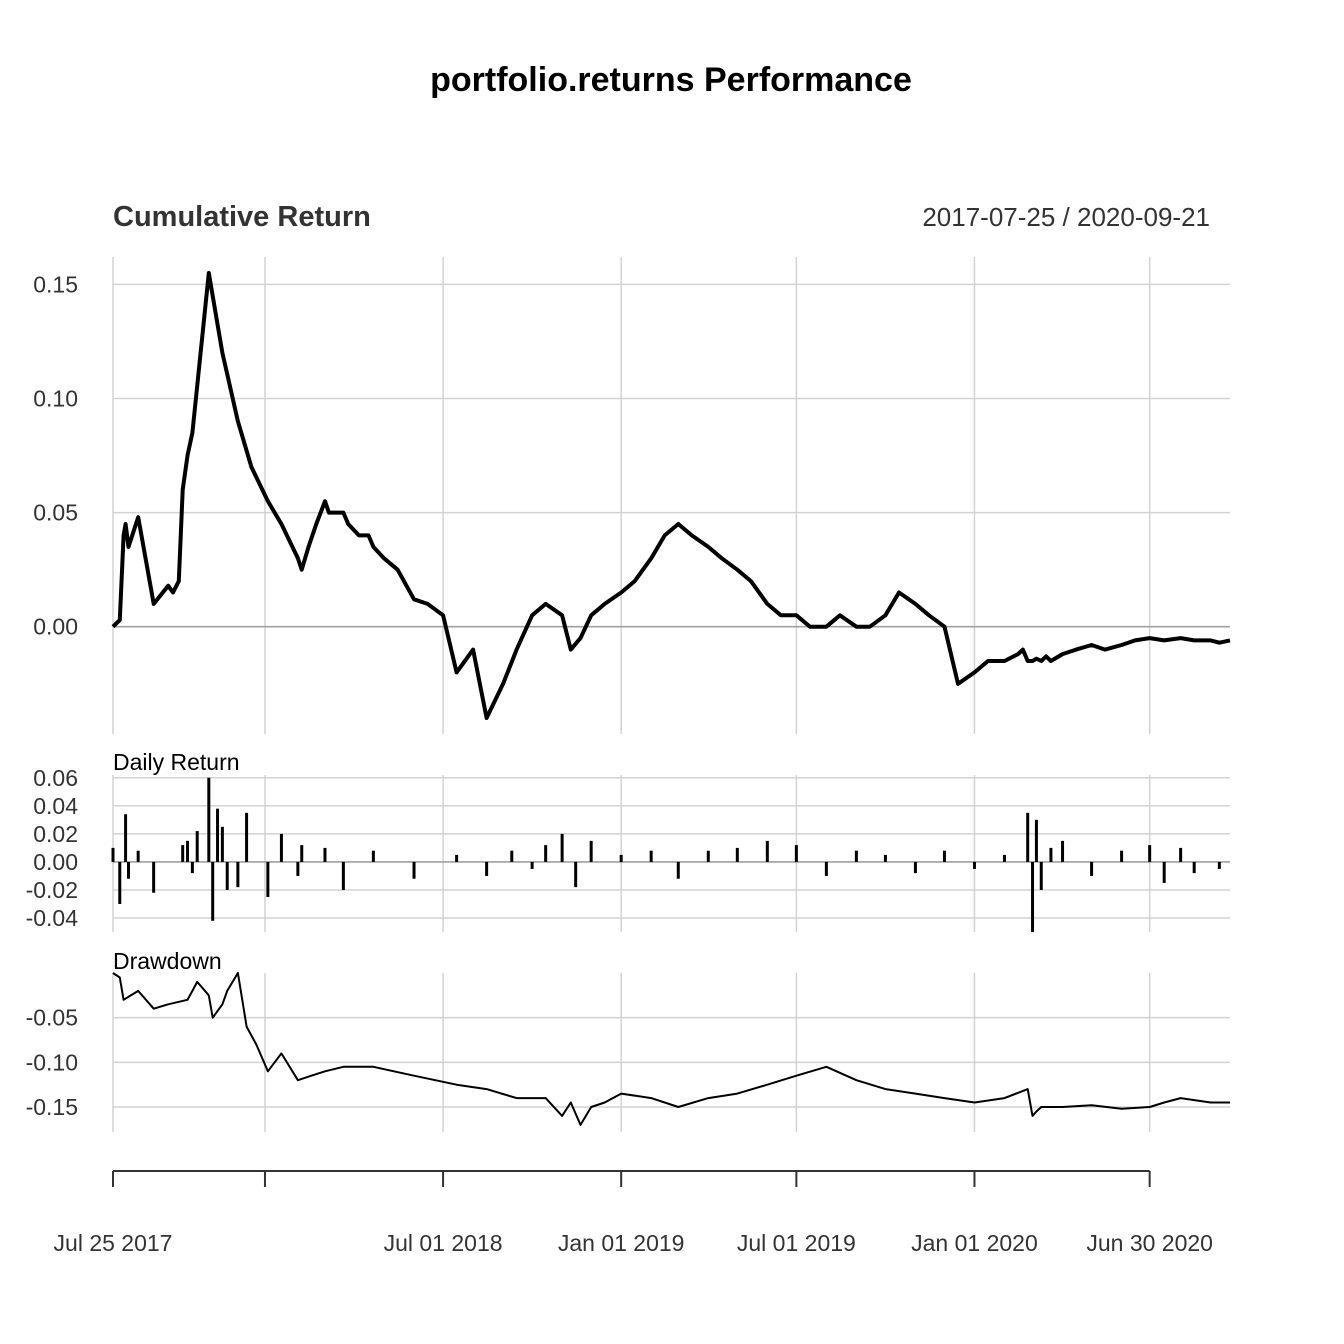  I want to click on y-tick-label: 0.05, so click(55, 513).